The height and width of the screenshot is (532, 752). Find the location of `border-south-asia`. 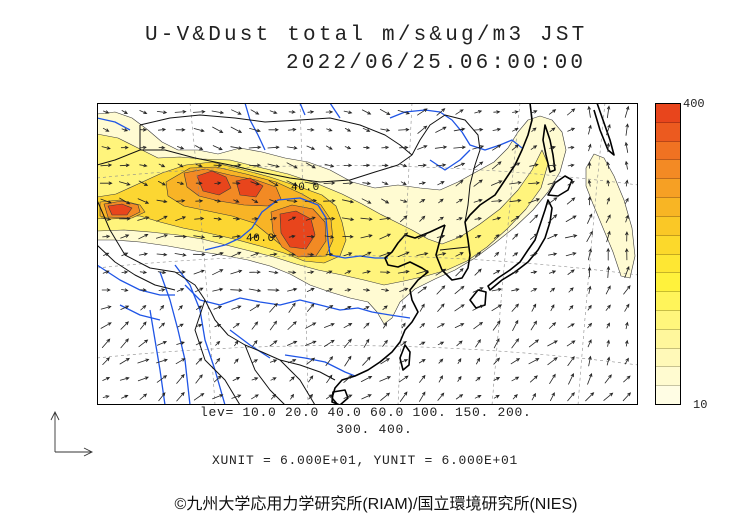

border-south-asia is located at coordinates (206, 324).